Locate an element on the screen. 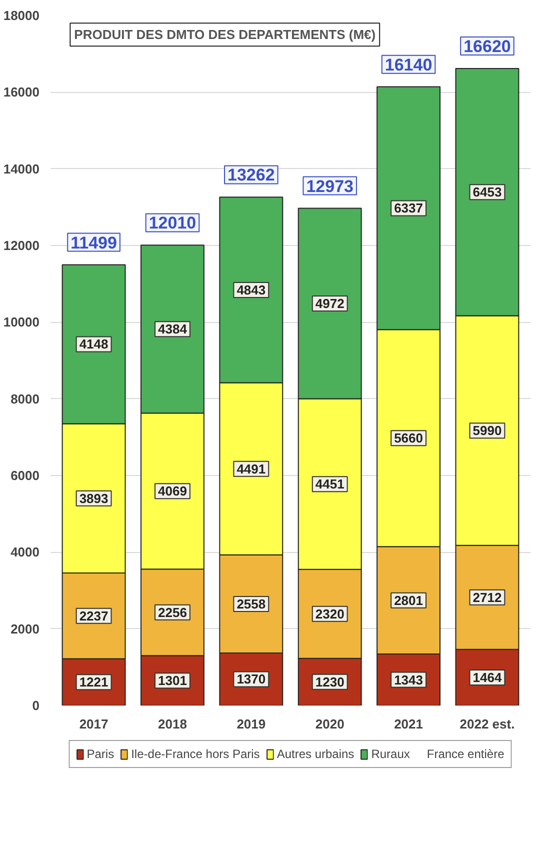 Image resolution: width=548 pixels, height=859 pixels. y-tick-label: 10000 is located at coordinates (21, 322).